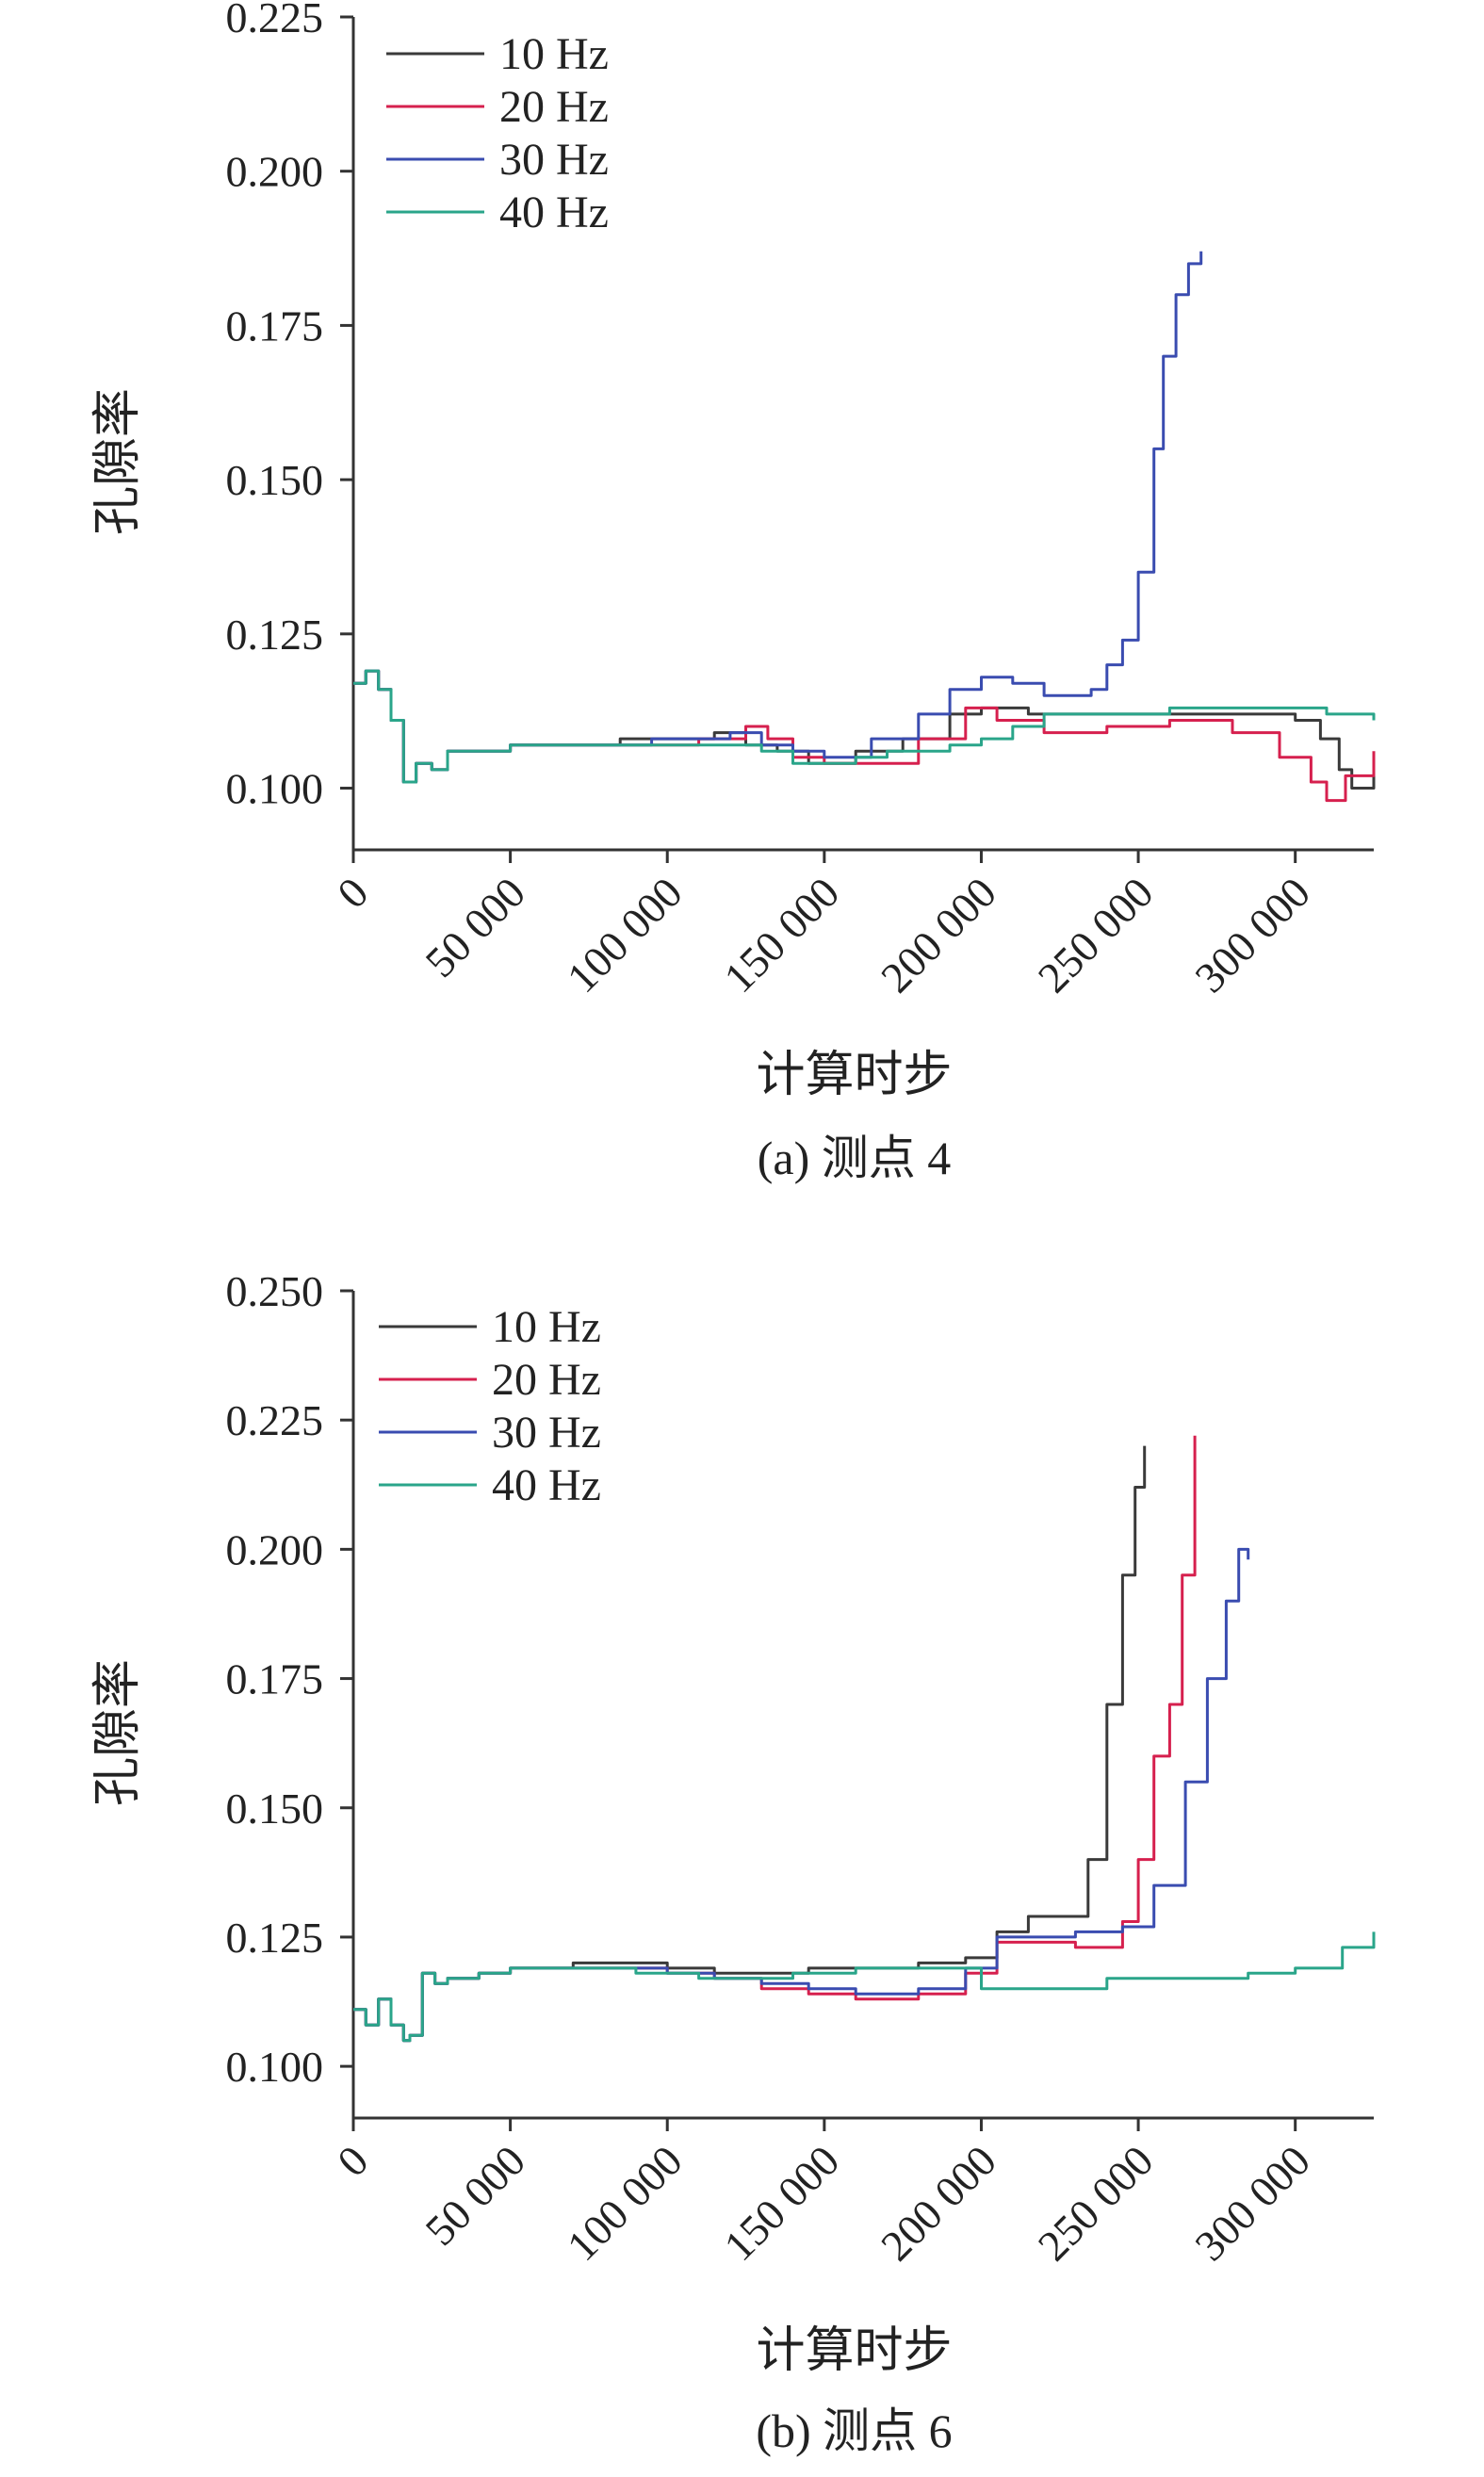 The width and height of the screenshot is (1484, 2477). Describe the element at coordinates (855, 1158) in the screenshot. I see `panel-caption: (a) 测点 4` at that location.